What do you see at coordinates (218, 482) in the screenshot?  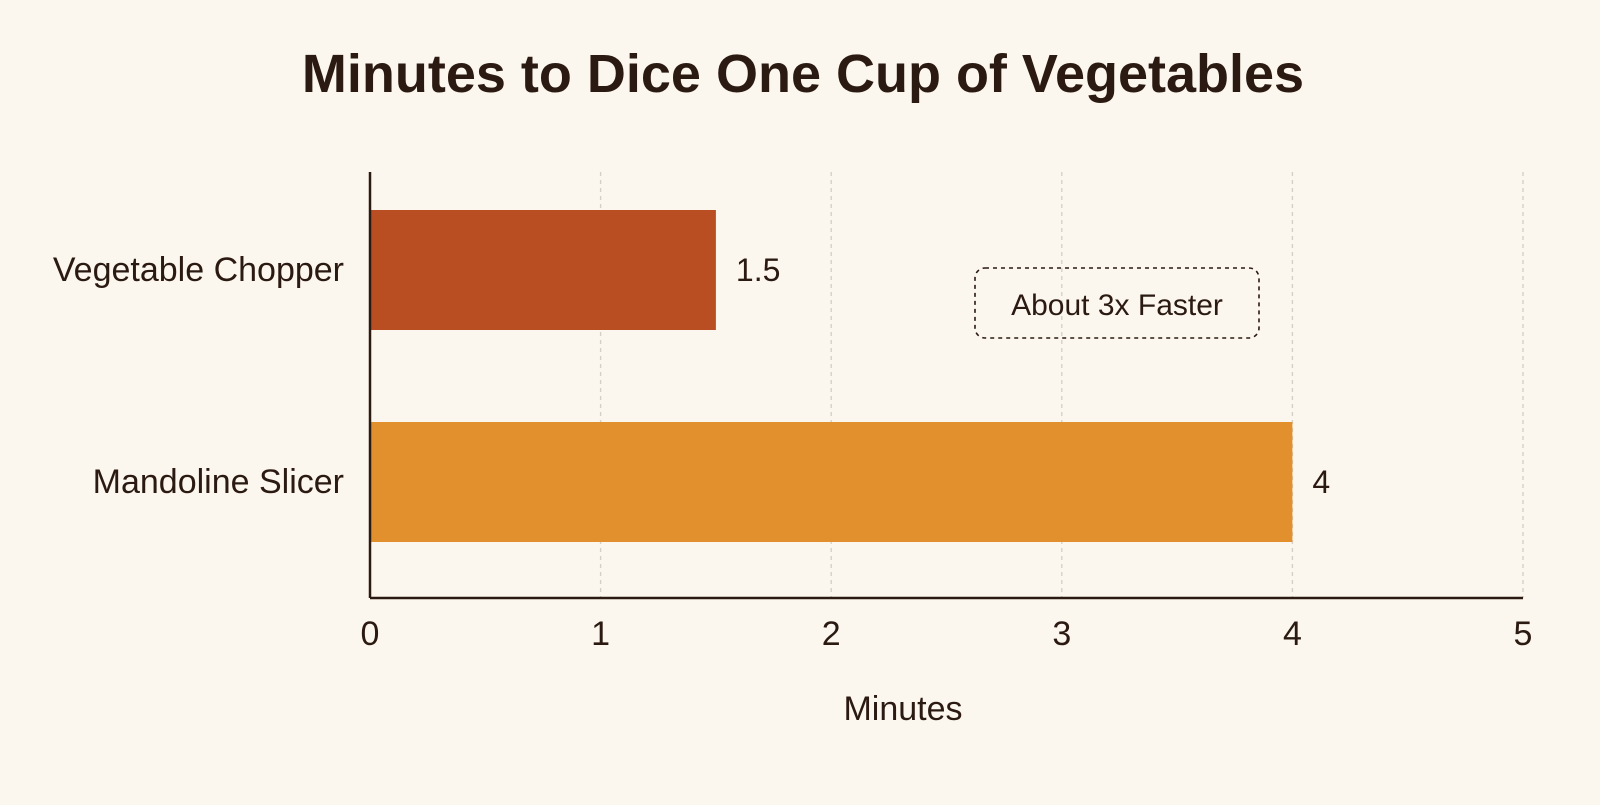 I see `category-label-1: Mandoline Slicer` at bounding box center [218, 482].